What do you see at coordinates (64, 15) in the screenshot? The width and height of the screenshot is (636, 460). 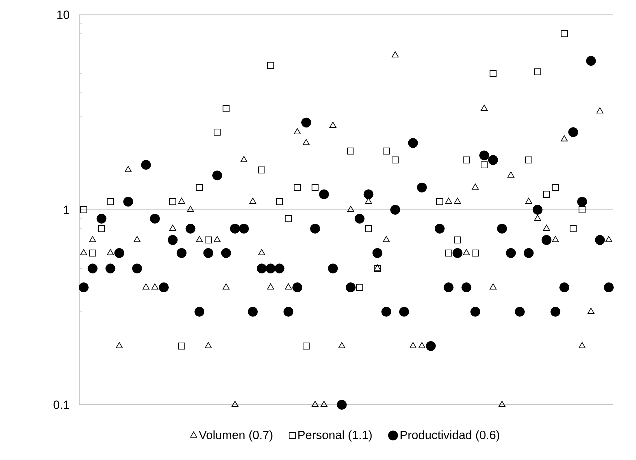 I see `y-tick-label: 10` at bounding box center [64, 15].